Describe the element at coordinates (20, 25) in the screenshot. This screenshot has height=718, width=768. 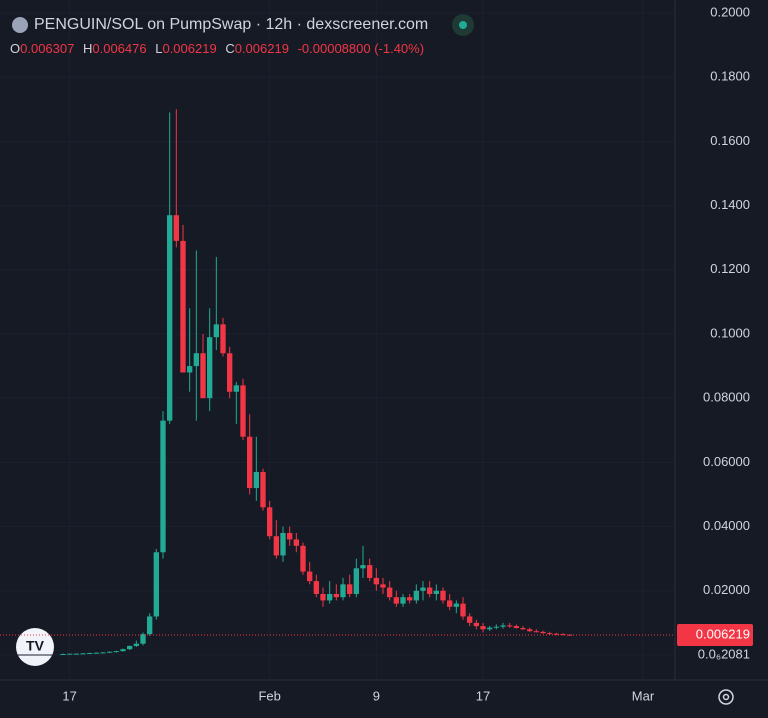
I see `token-icon` at that location.